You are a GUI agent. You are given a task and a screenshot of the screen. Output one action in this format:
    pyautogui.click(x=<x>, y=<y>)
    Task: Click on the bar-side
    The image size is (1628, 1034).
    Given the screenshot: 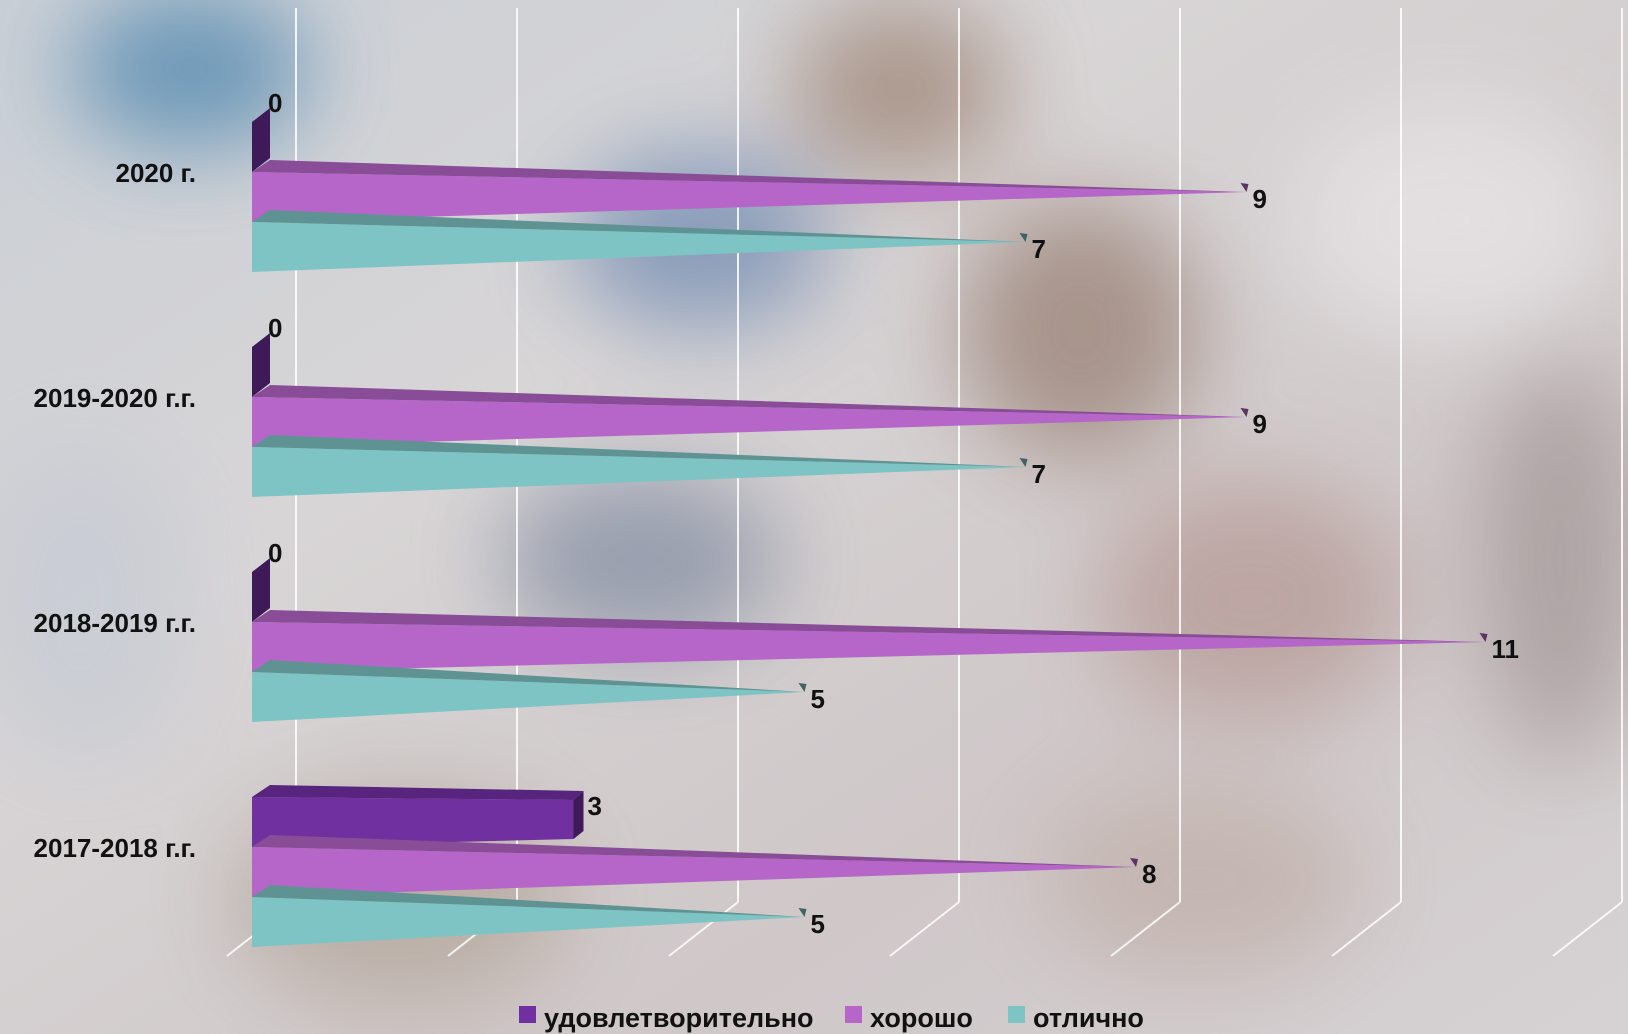 What is the action you would take?
    pyautogui.click(x=578, y=815)
    